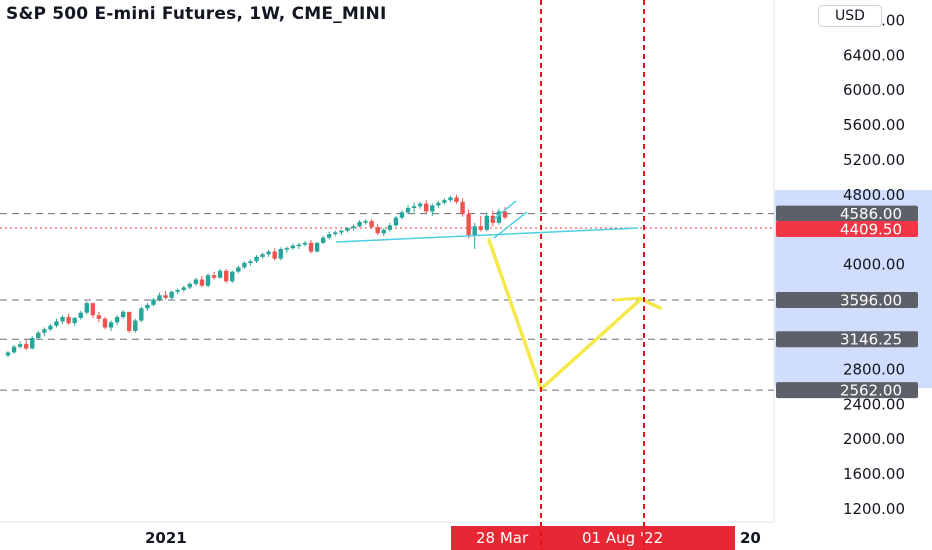 This screenshot has height=550, width=932. What do you see at coordinates (622, 538) in the screenshot?
I see `date-label-aug: 01 Aug '22` at bounding box center [622, 538].